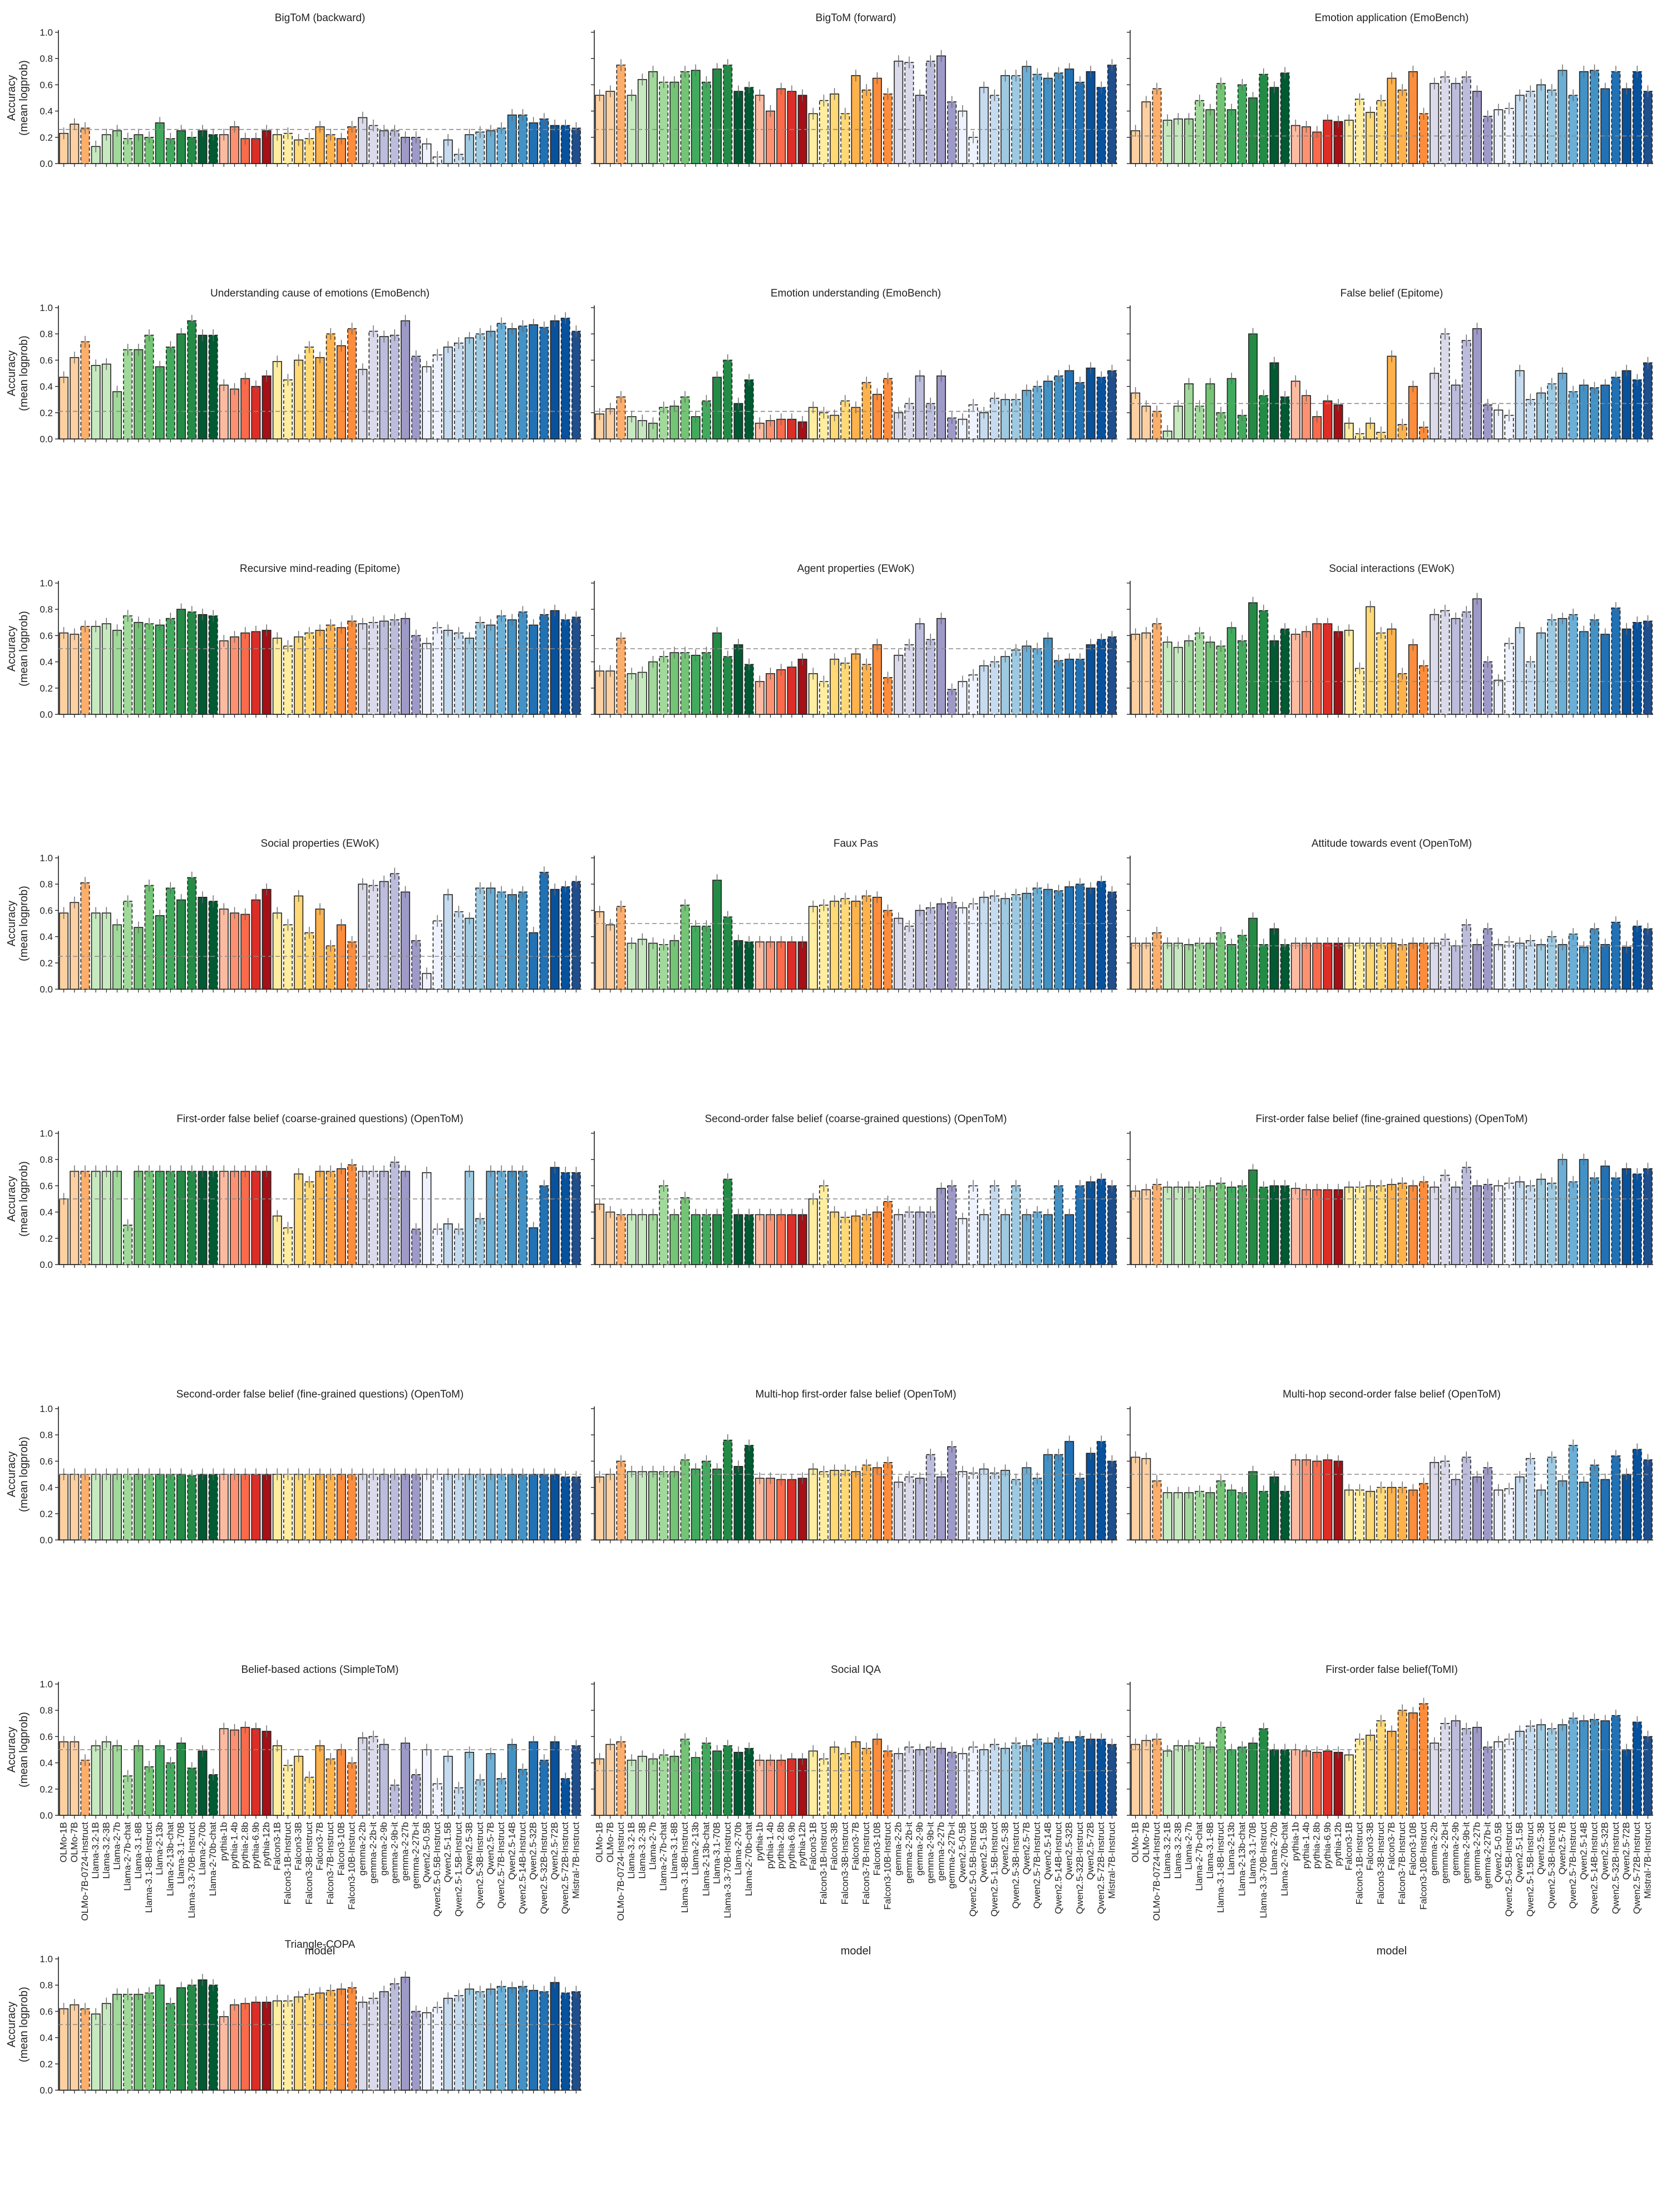  What do you see at coordinates (223, 1841) in the screenshot?
I see `x-tick-label: pythia-1b` at bounding box center [223, 1841].